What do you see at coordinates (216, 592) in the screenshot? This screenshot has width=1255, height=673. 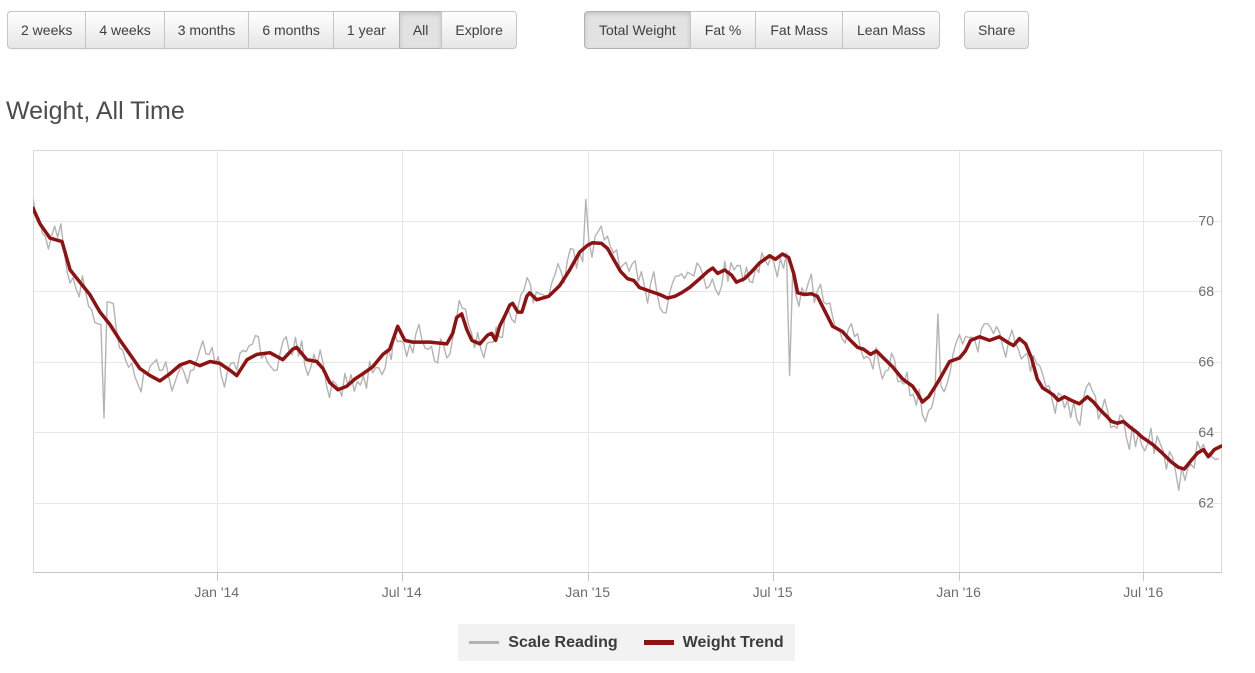 I see `x-axis-label: Jan '14` at bounding box center [216, 592].